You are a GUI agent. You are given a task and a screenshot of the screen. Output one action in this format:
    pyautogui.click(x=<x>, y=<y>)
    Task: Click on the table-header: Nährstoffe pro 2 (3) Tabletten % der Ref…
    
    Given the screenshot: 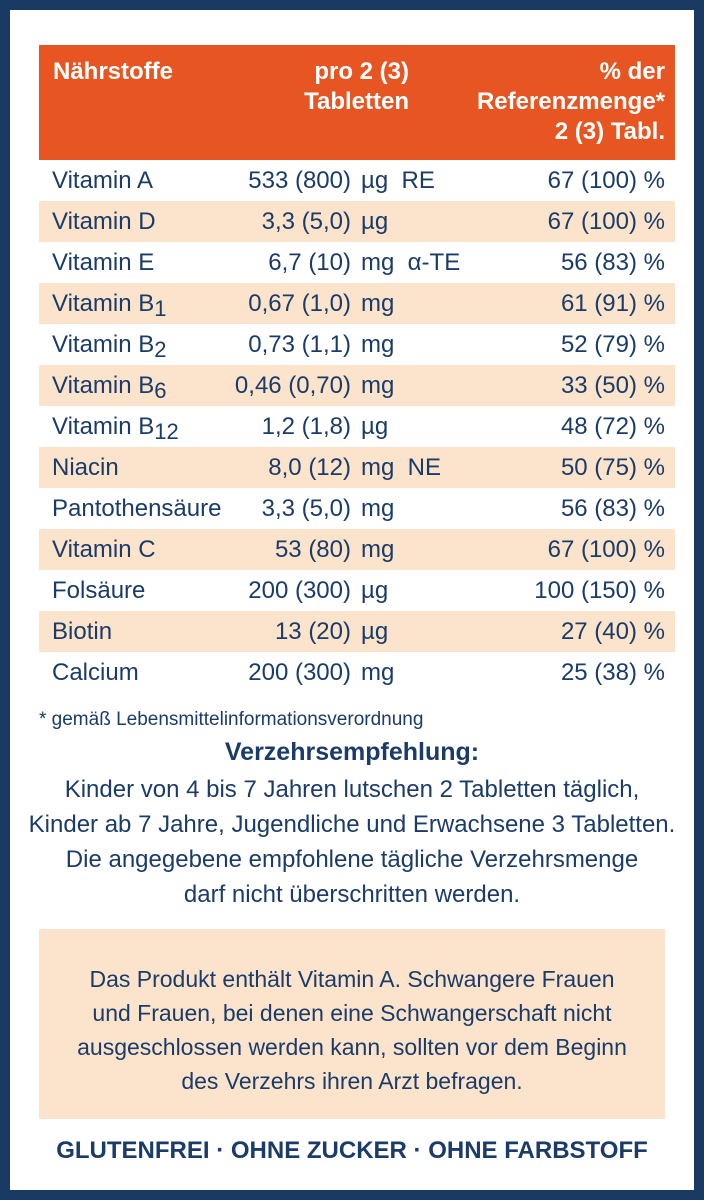 What is the action you would take?
    pyautogui.click(x=357, y=102)
    